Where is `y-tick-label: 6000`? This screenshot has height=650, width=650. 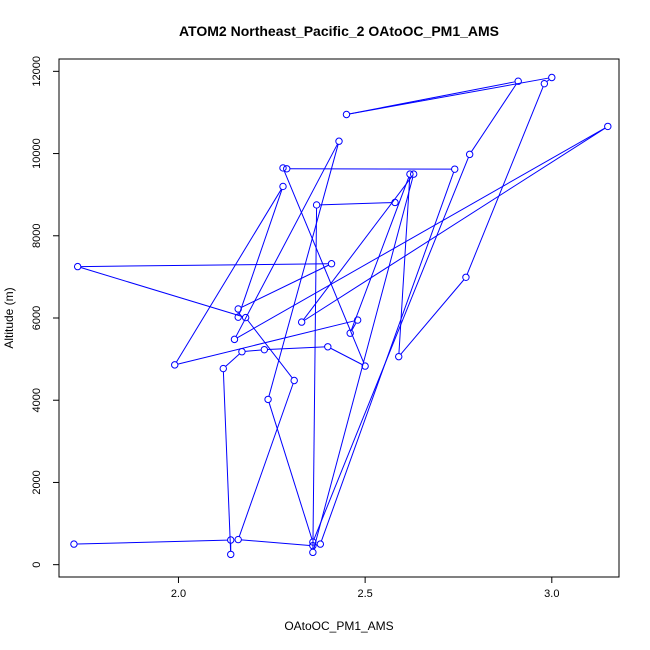 y-tick-label: 6000 is located at coordinates (37, 318).